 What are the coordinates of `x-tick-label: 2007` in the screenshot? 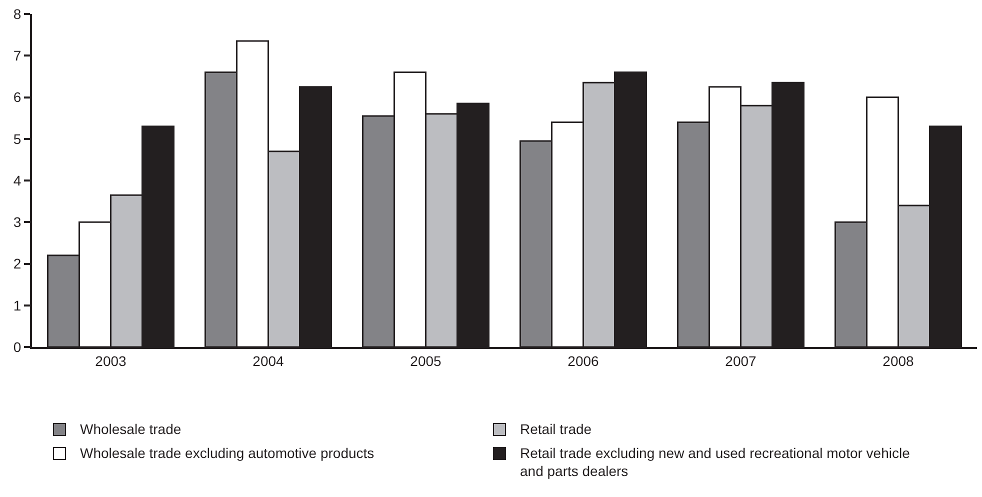 It's located at (741, 360).